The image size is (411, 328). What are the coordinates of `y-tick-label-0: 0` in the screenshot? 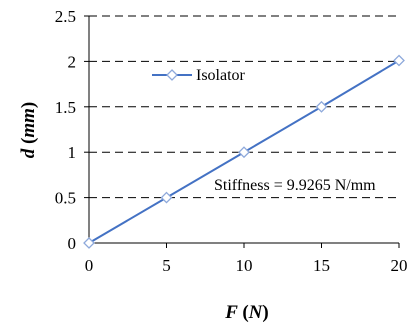 It's located at (72, 243).